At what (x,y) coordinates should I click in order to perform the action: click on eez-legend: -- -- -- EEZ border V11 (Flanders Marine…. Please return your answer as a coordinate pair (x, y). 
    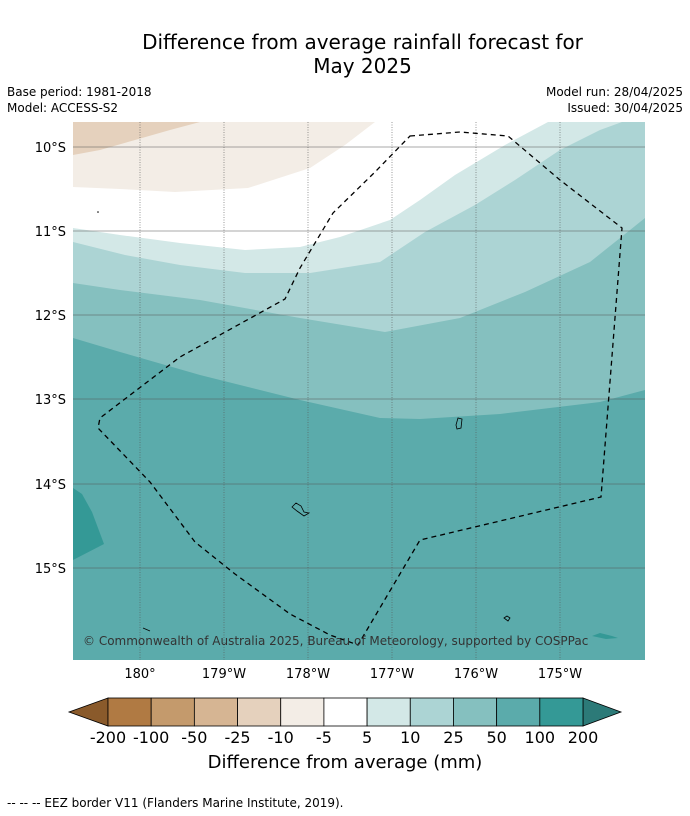
    Looking at the image, I should click on (175, 803).